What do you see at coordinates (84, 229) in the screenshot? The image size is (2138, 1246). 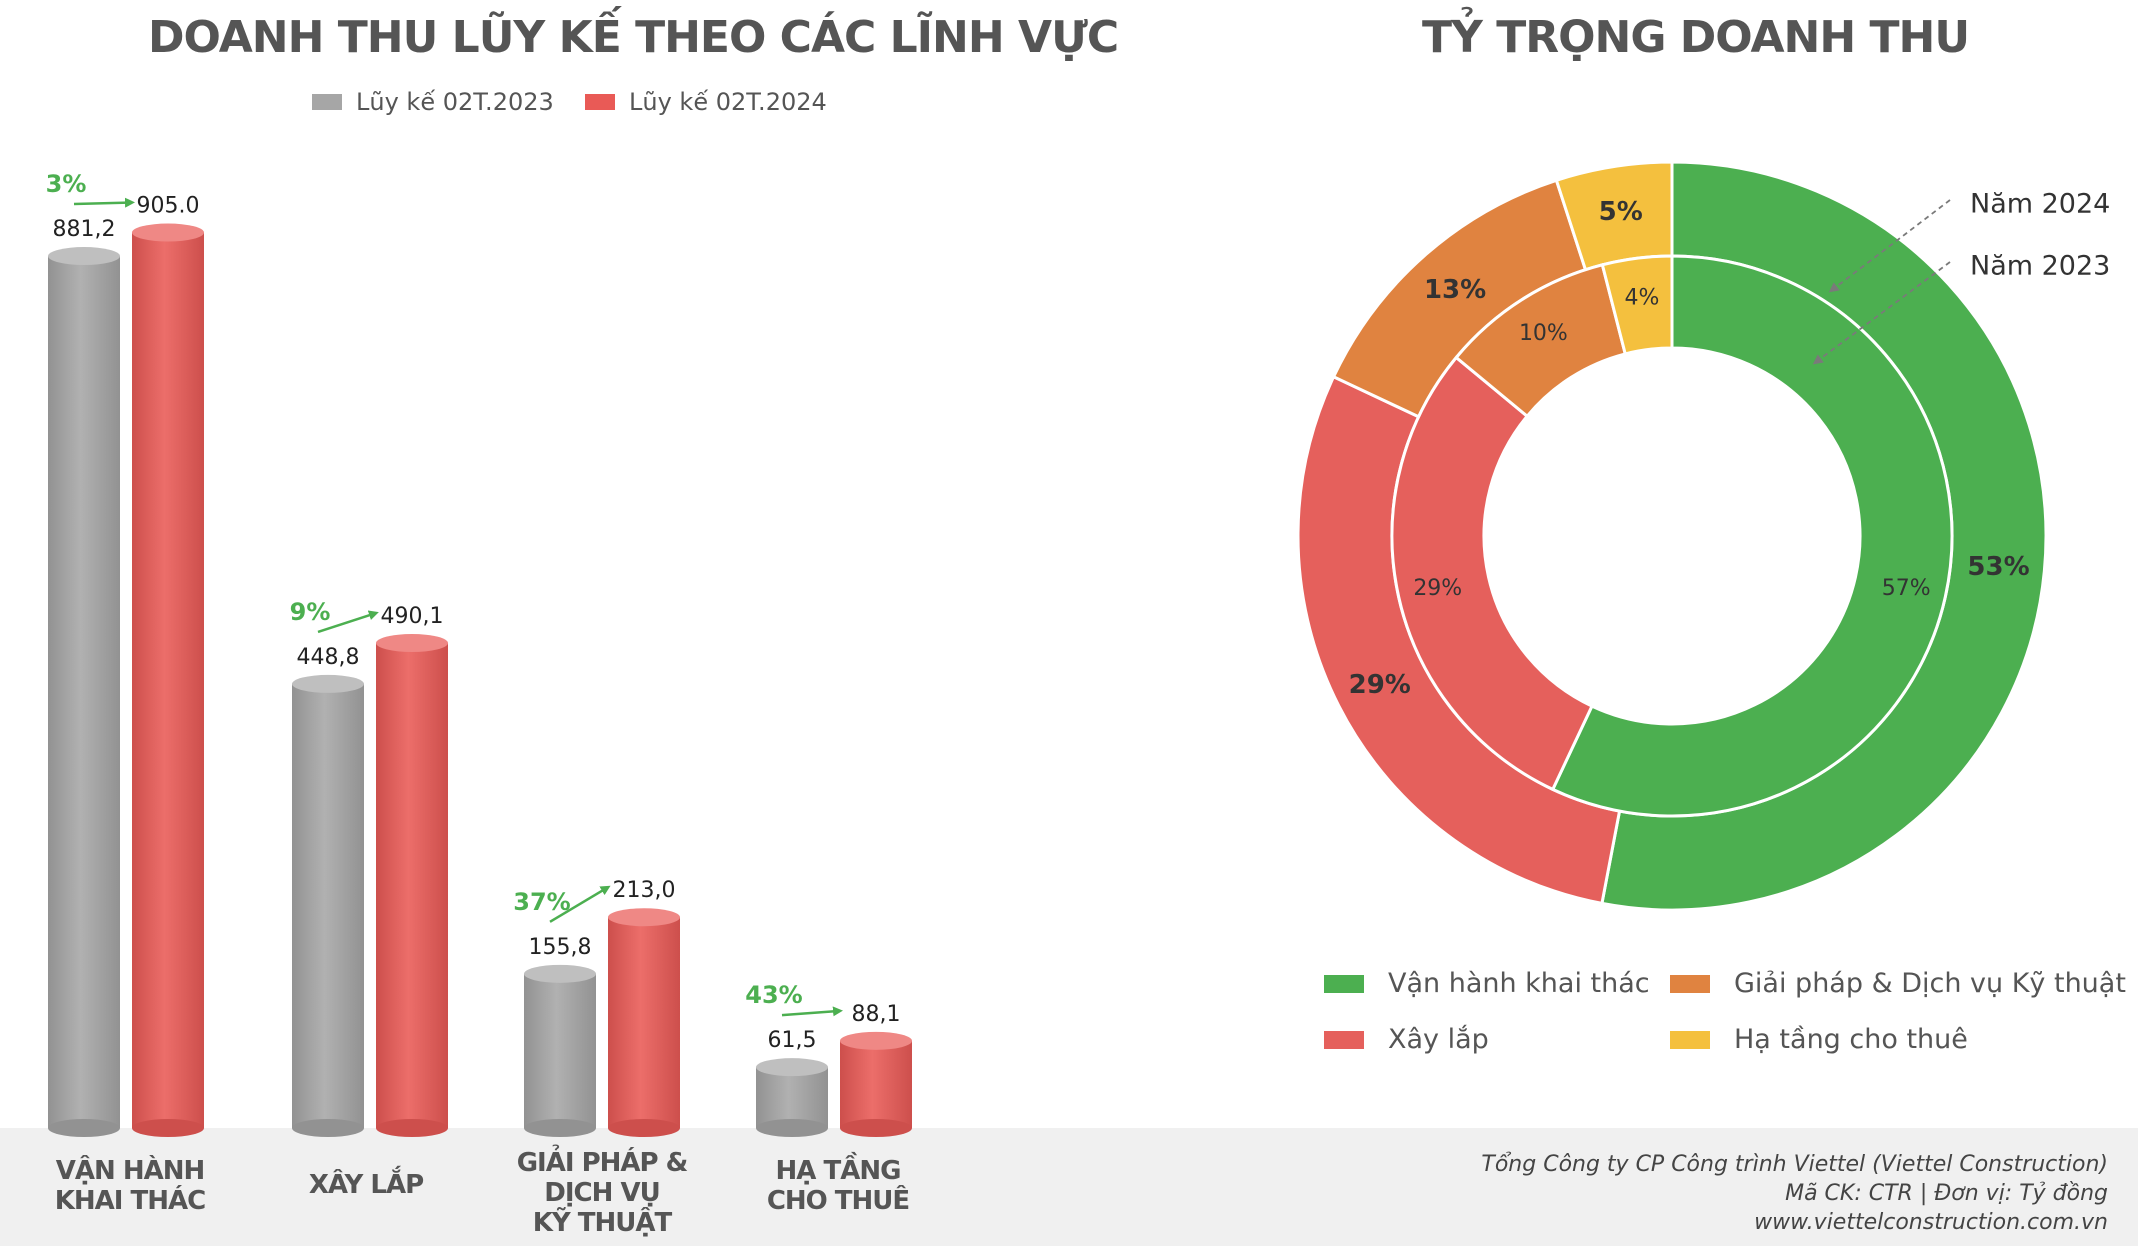 I see `data-label-0-0: 881,2` at bounding box center [84, 229].